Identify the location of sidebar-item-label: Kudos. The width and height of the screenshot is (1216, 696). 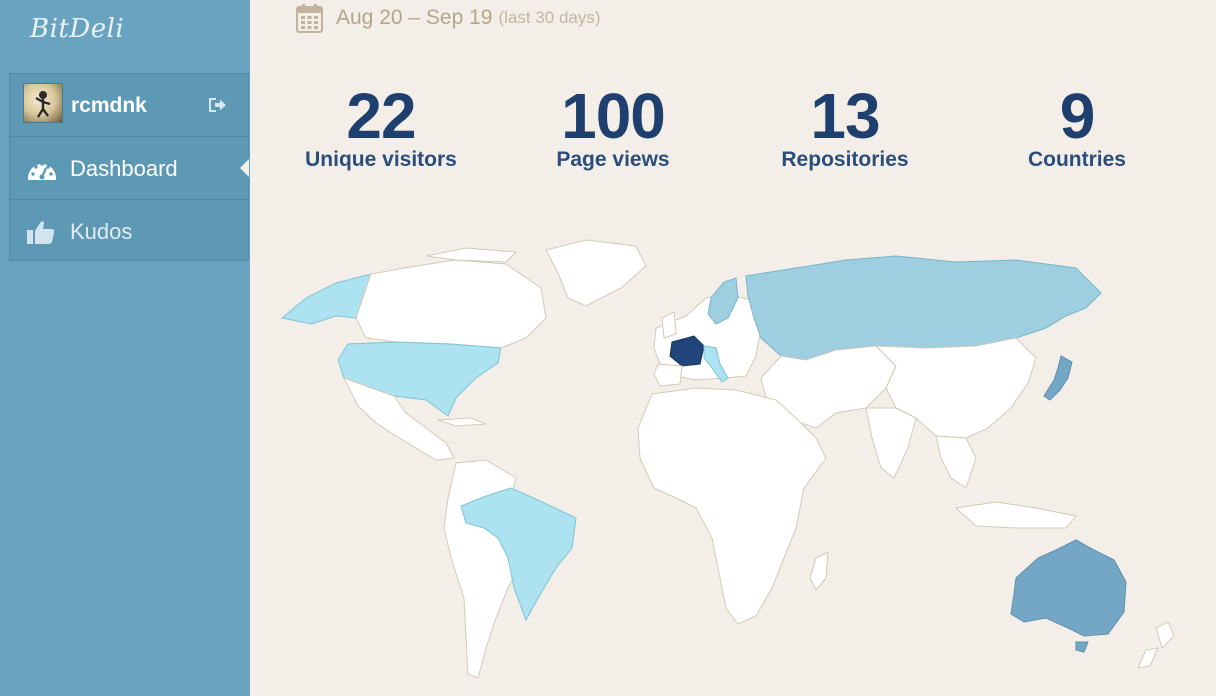
(101, 231).